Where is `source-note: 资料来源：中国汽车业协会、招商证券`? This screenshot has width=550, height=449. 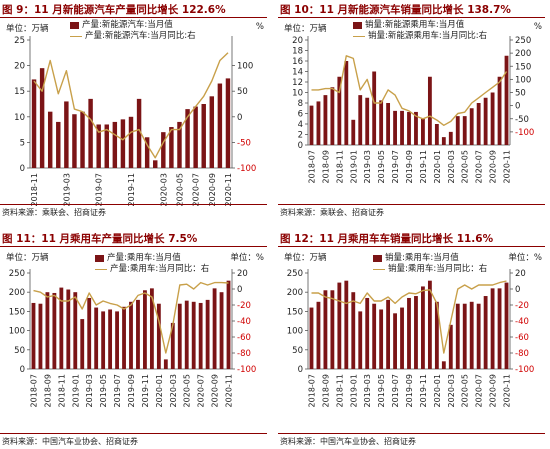 source-note: 资料来源：中国汽车业协会、招商证券 is located at coordinates (70, 441).